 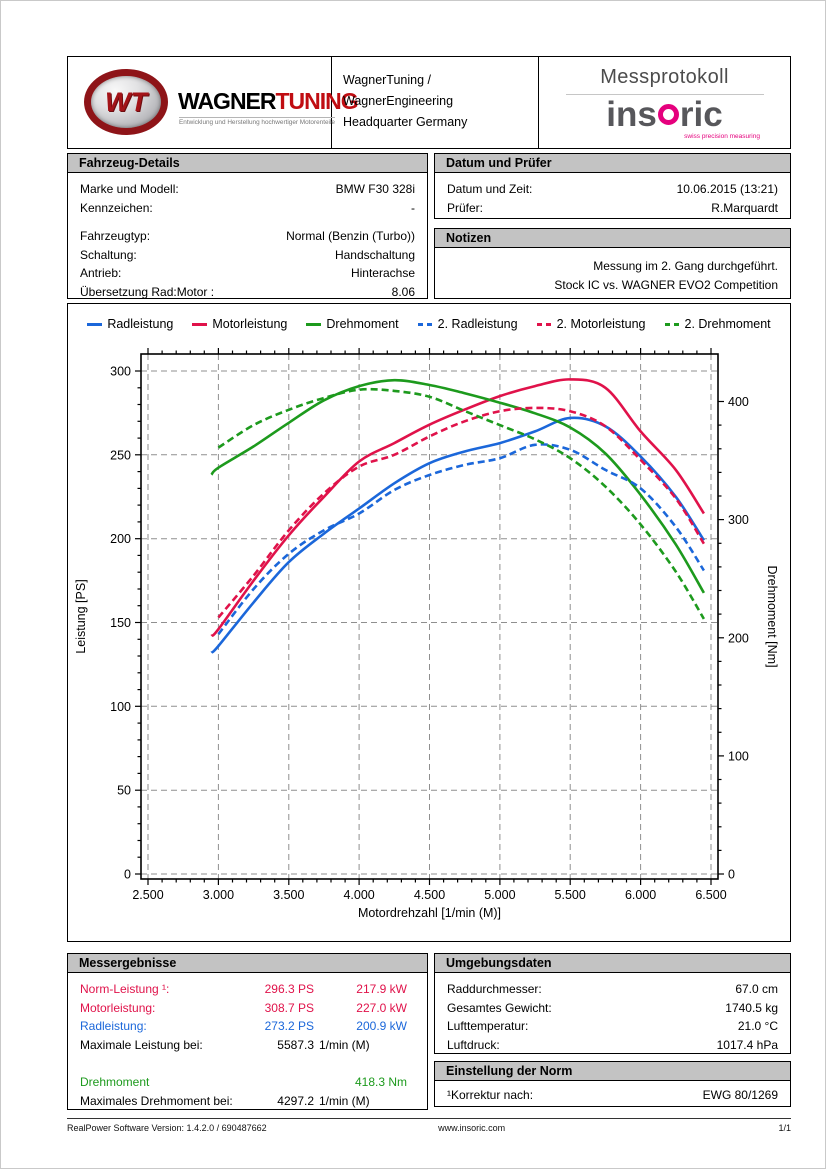 I want to click on row-label: Marke und Modell:, so click(x=129, y=189).